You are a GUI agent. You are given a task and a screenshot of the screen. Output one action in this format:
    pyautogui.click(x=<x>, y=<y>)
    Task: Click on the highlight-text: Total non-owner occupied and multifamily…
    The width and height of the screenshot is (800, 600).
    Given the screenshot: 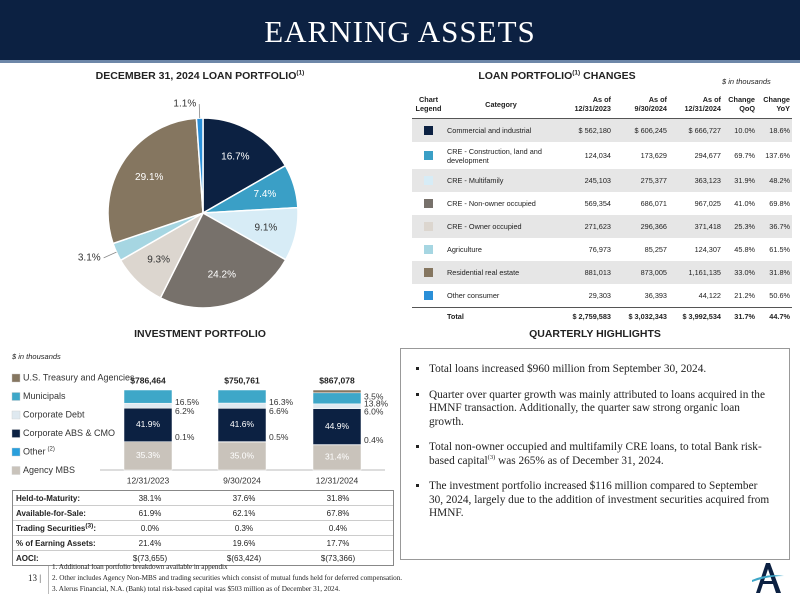 What is the action you would take?
    pyautogui.click(x=595, y=454)
    